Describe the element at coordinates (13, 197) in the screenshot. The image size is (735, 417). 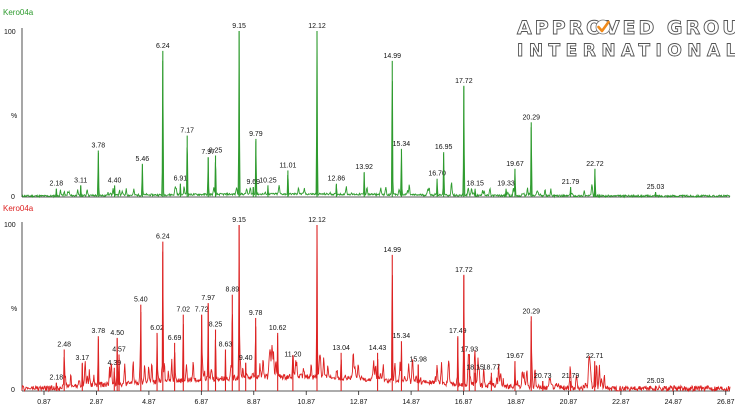
I see `top-y-tick-min: 0` at that location.